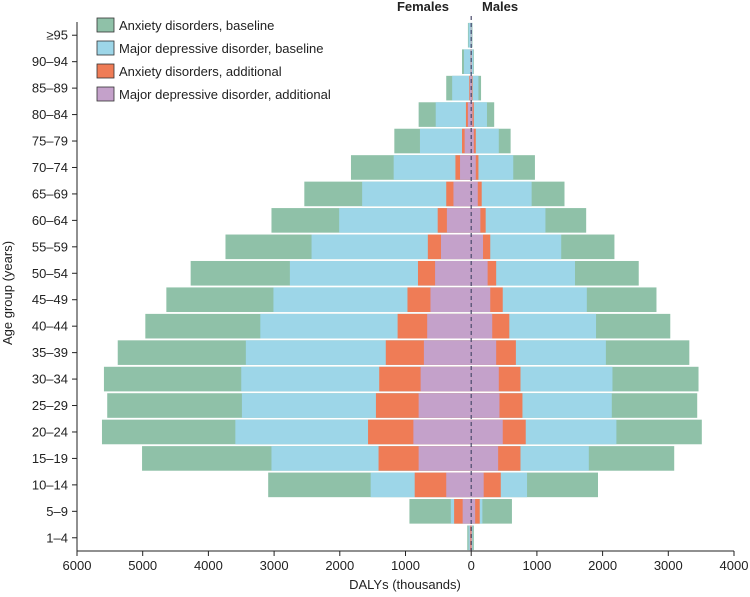 This screenshot has height=597, width=750. What do you see at coordinates (423, 7) in the screenshot?
I see `side-label-females: Females` at bounding box center [423, 7].